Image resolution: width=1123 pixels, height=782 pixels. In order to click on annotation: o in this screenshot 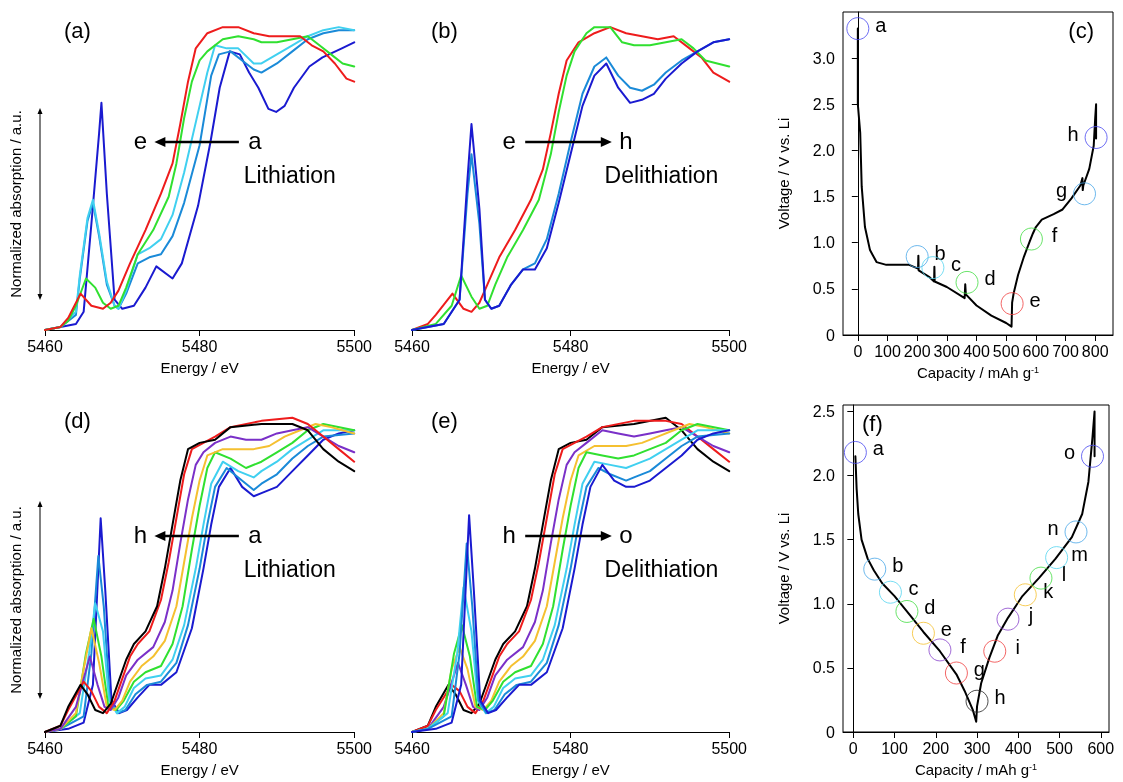, I will do `click(1069, 452)`.